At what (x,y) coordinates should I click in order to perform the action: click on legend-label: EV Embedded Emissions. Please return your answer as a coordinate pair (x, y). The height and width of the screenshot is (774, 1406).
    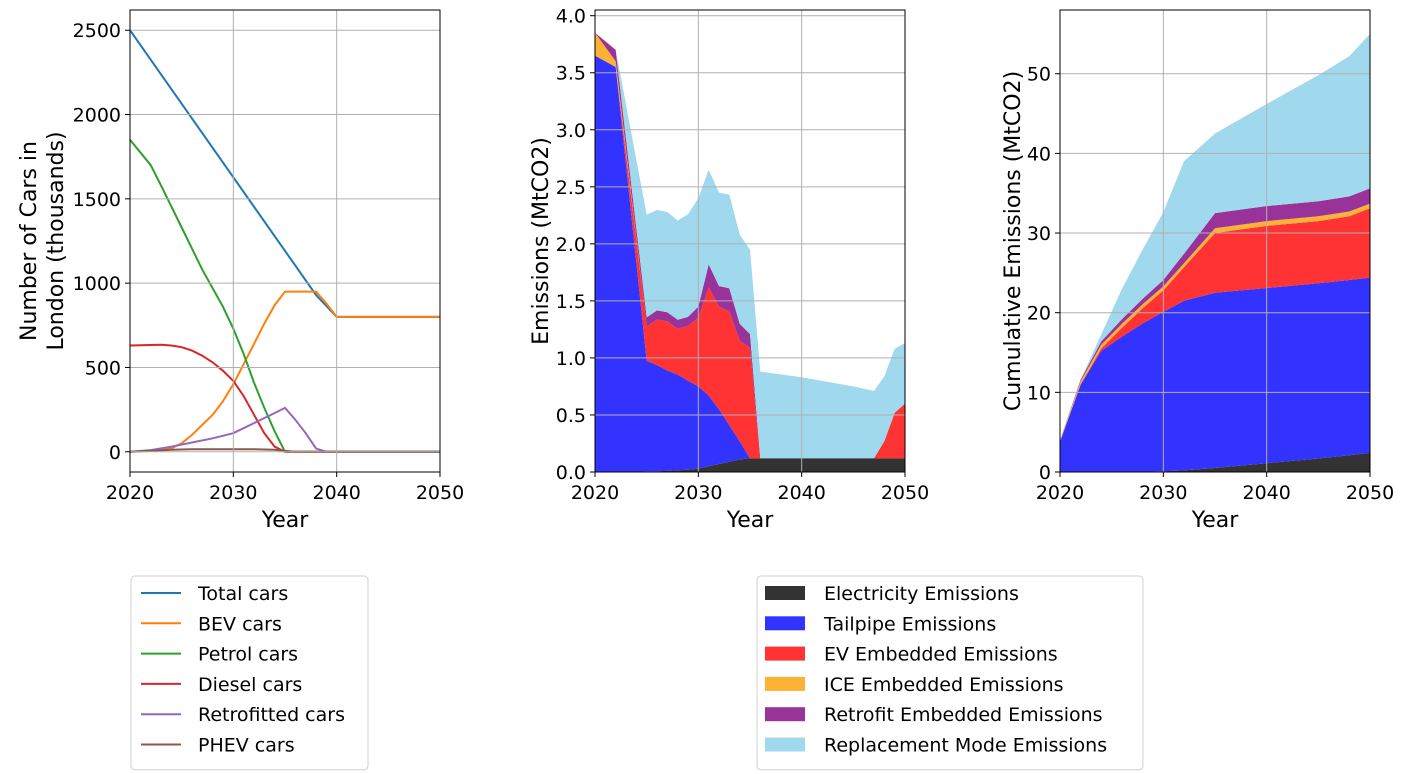
    Looking at the image, I should click on (941, 655).